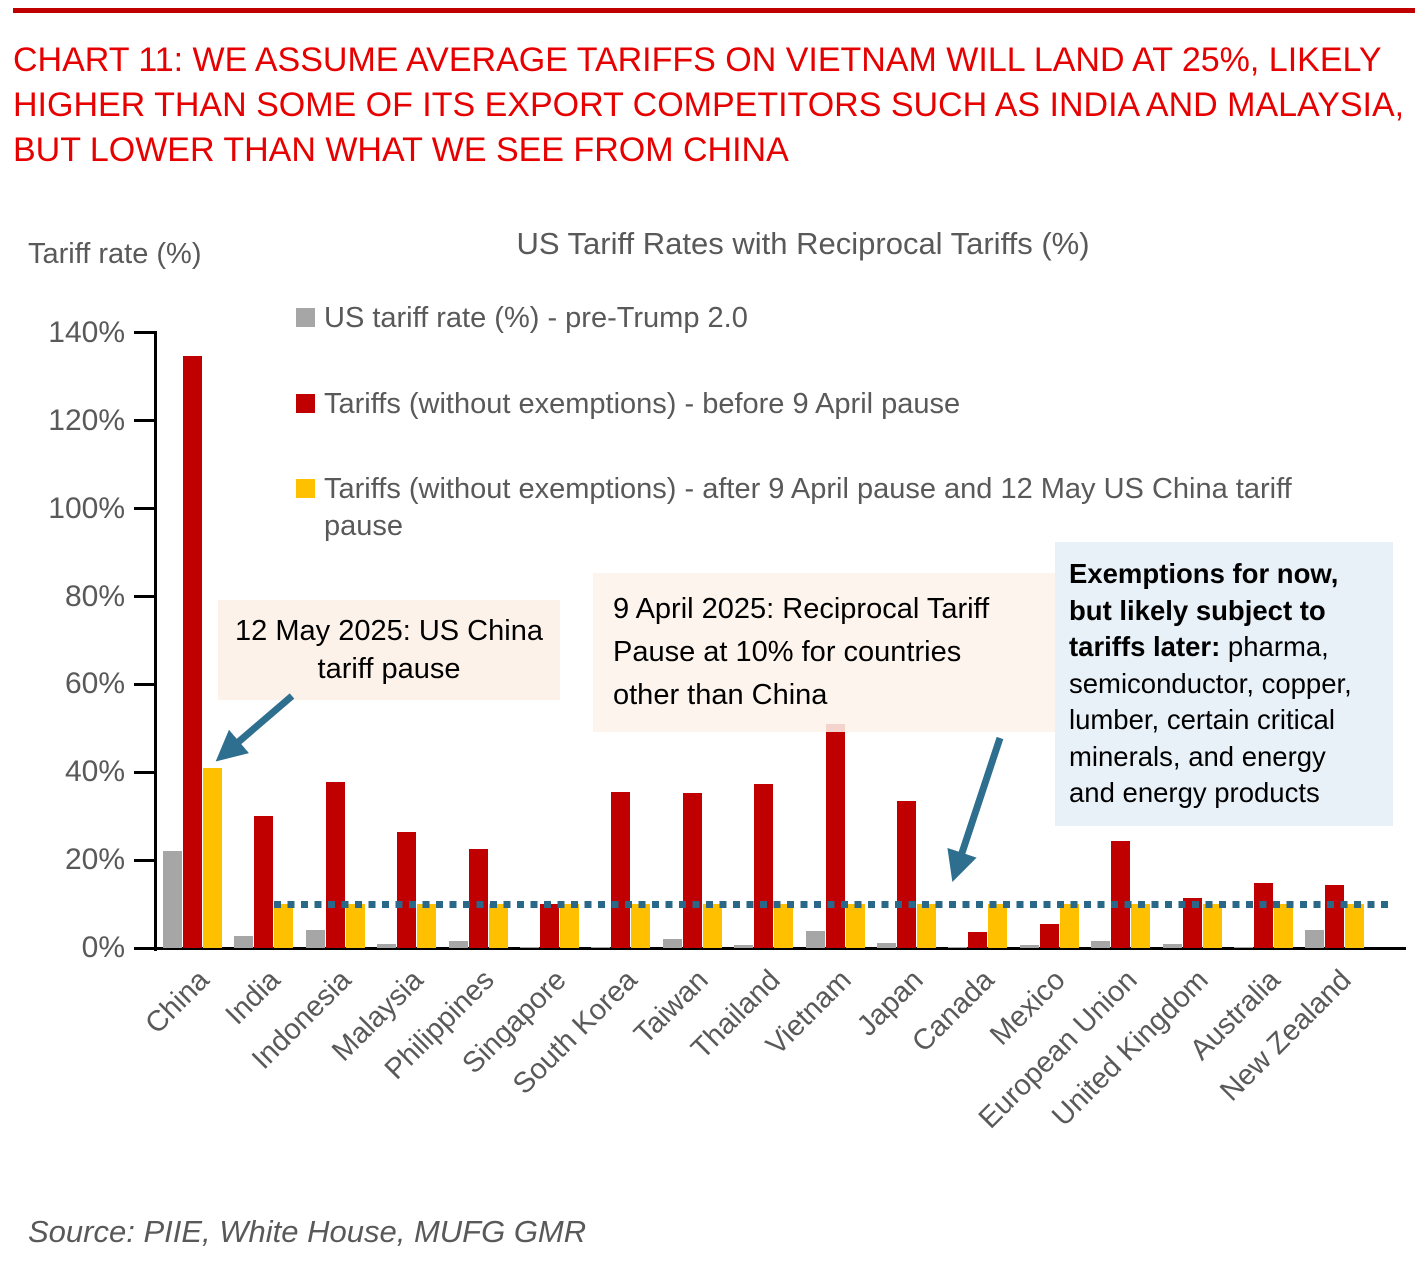  I want to click on y-tick-label: 40%, so click(94, 772).